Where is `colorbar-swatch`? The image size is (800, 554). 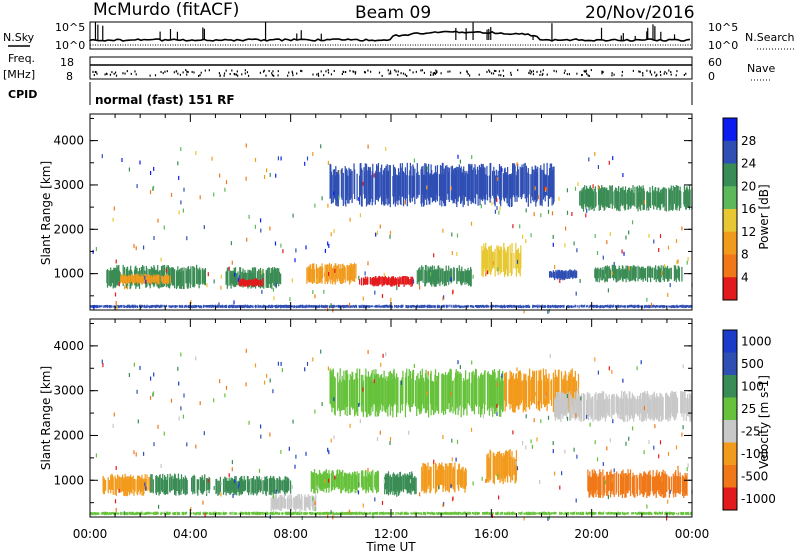 colorbar-swatch is located at coordinates (730, 409).